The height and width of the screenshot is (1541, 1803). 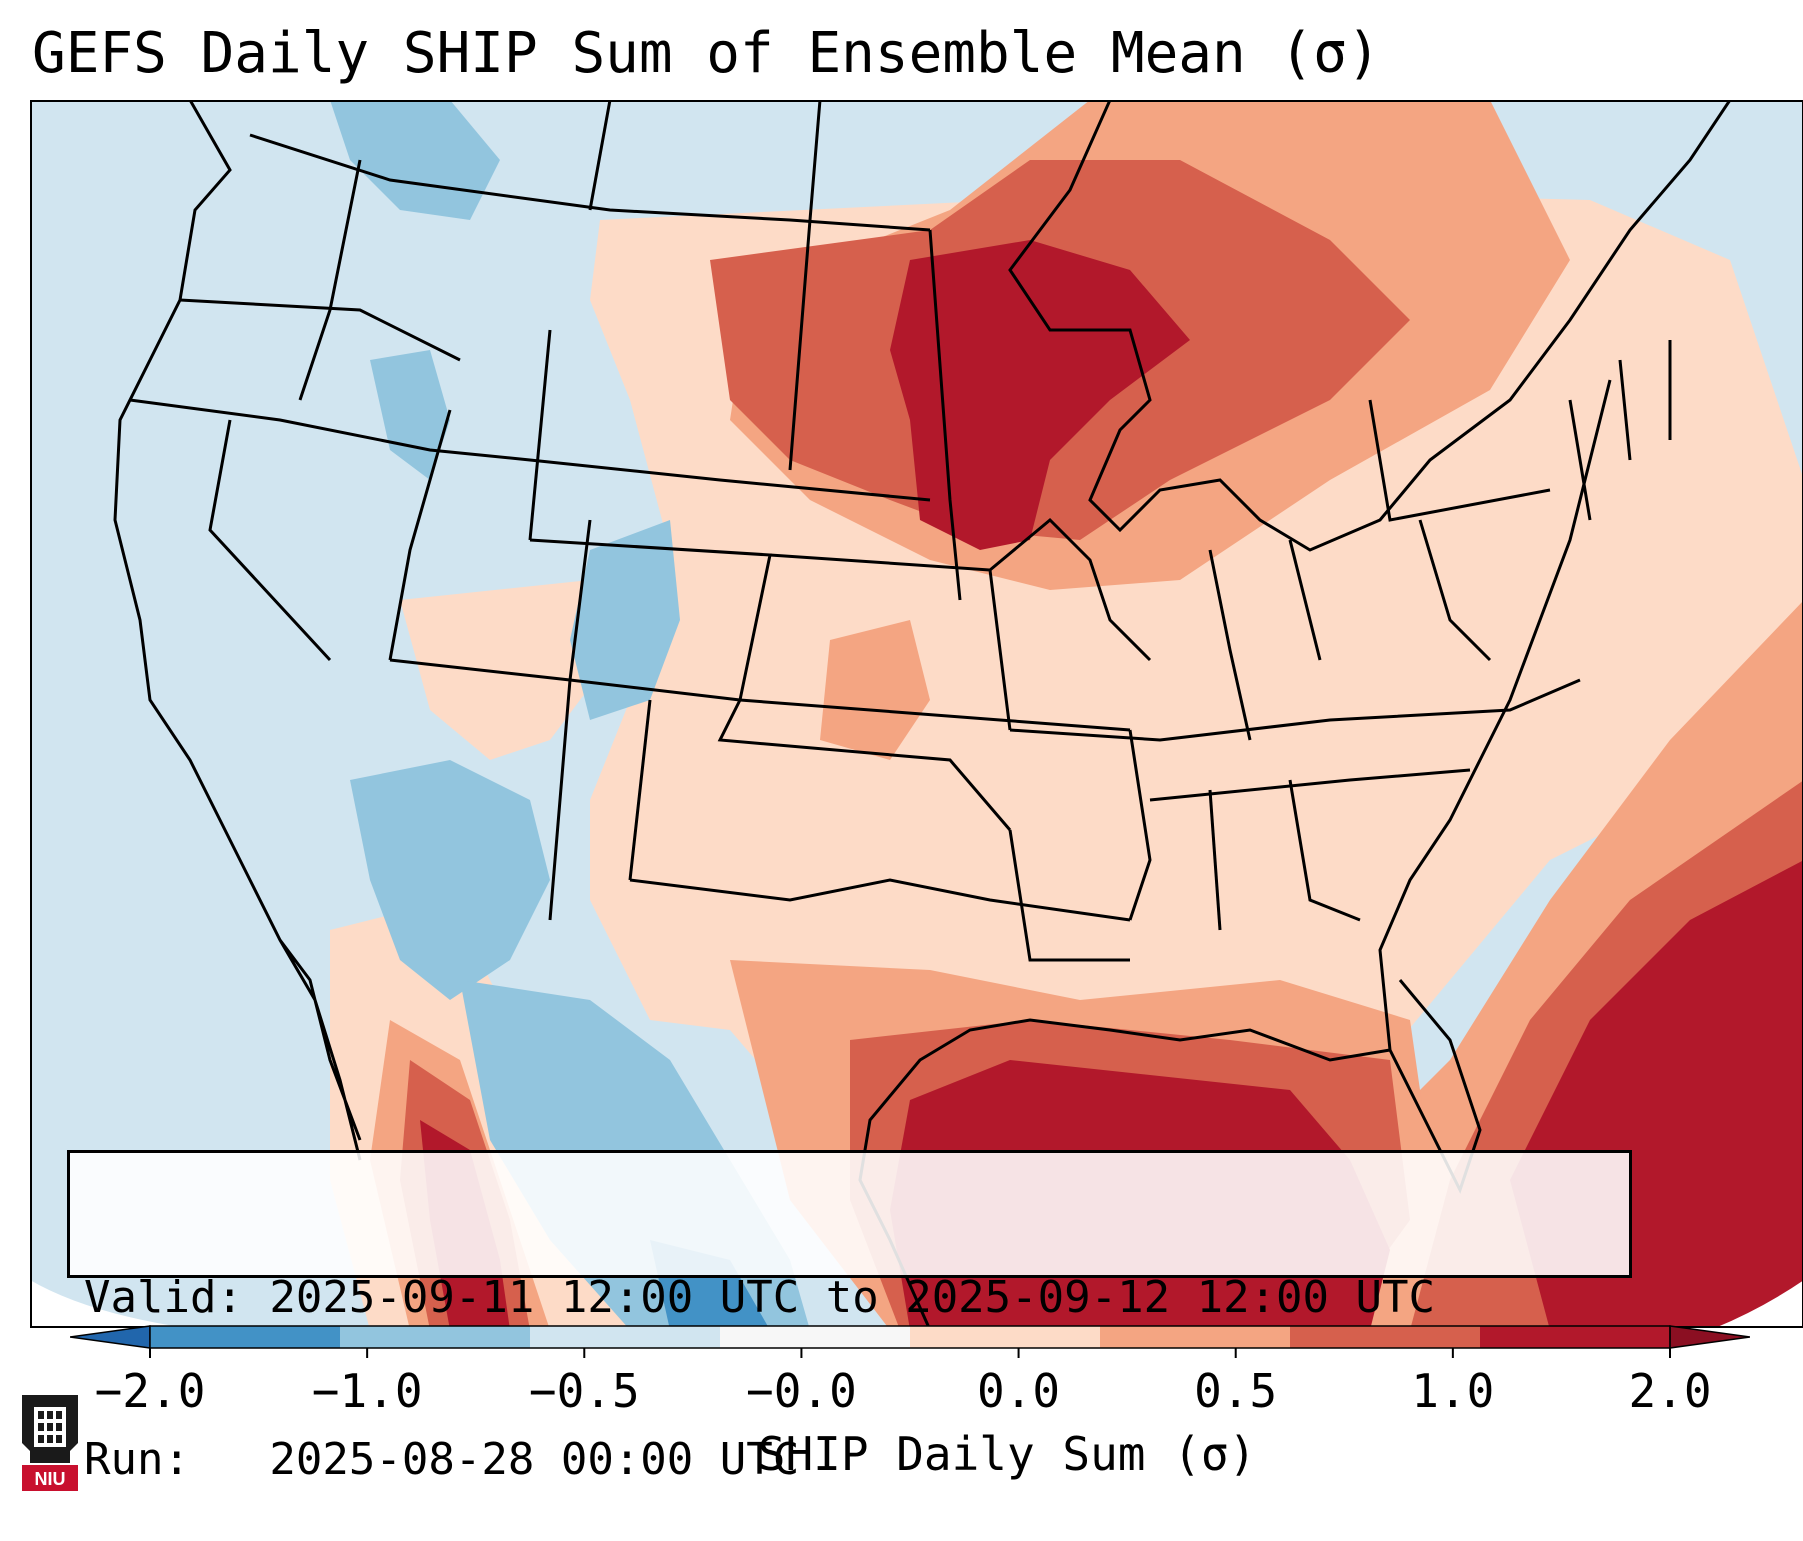 What do you see at coordinates (450, 880) in the screenshot?
I see `anomaly-negative-rockies` at bounding box center [450, 880].